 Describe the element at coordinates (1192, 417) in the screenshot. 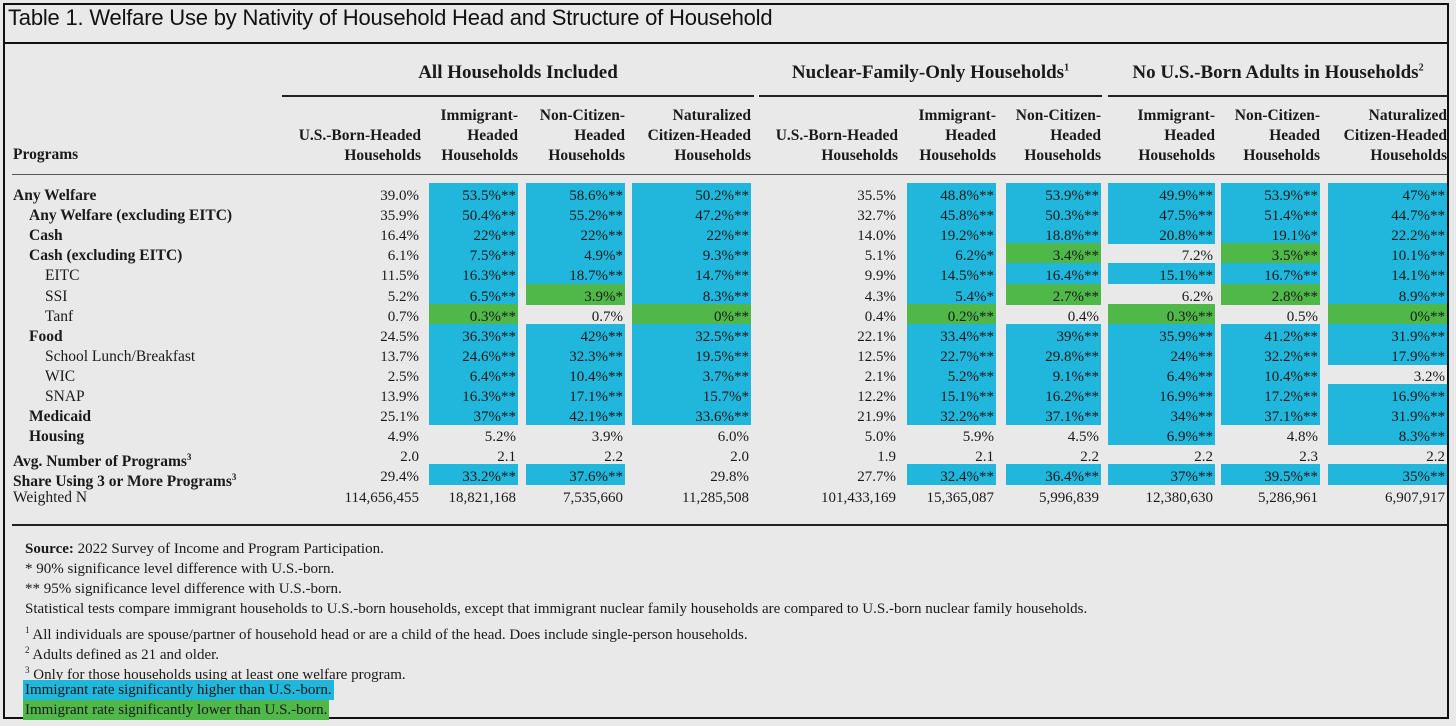

I see `table-cell: 34%**` at that location.